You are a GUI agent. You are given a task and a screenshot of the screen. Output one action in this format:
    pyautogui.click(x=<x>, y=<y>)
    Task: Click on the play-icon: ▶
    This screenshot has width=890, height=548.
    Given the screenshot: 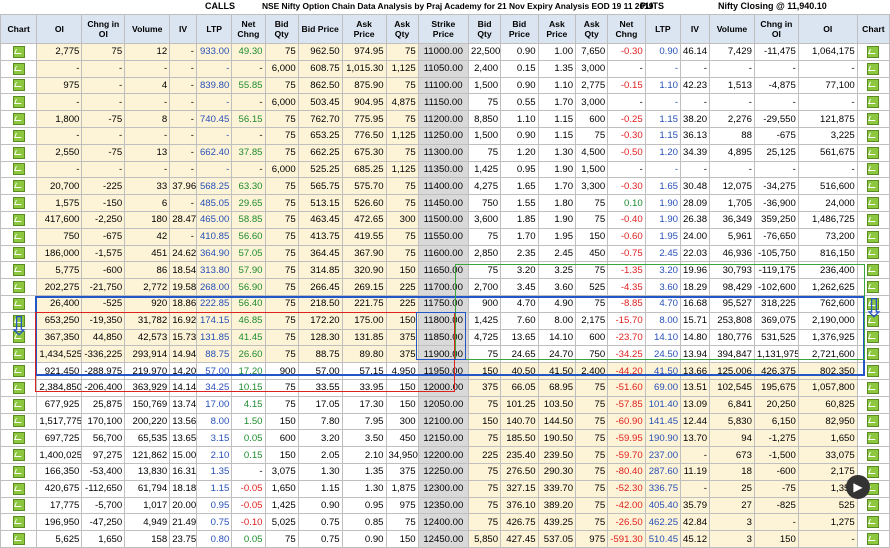 What is the action you would take?
    pyautogui.click(x=858, y=487)
    